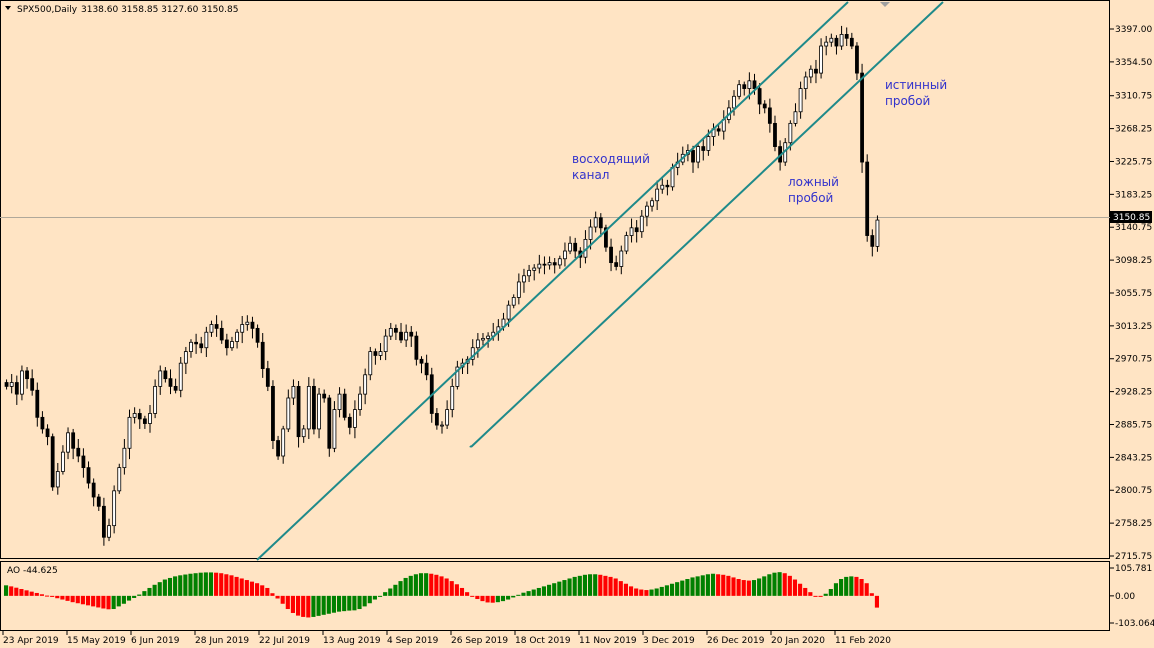  I want to click on price-tick-label: 3354.50, so click(1133, 63).